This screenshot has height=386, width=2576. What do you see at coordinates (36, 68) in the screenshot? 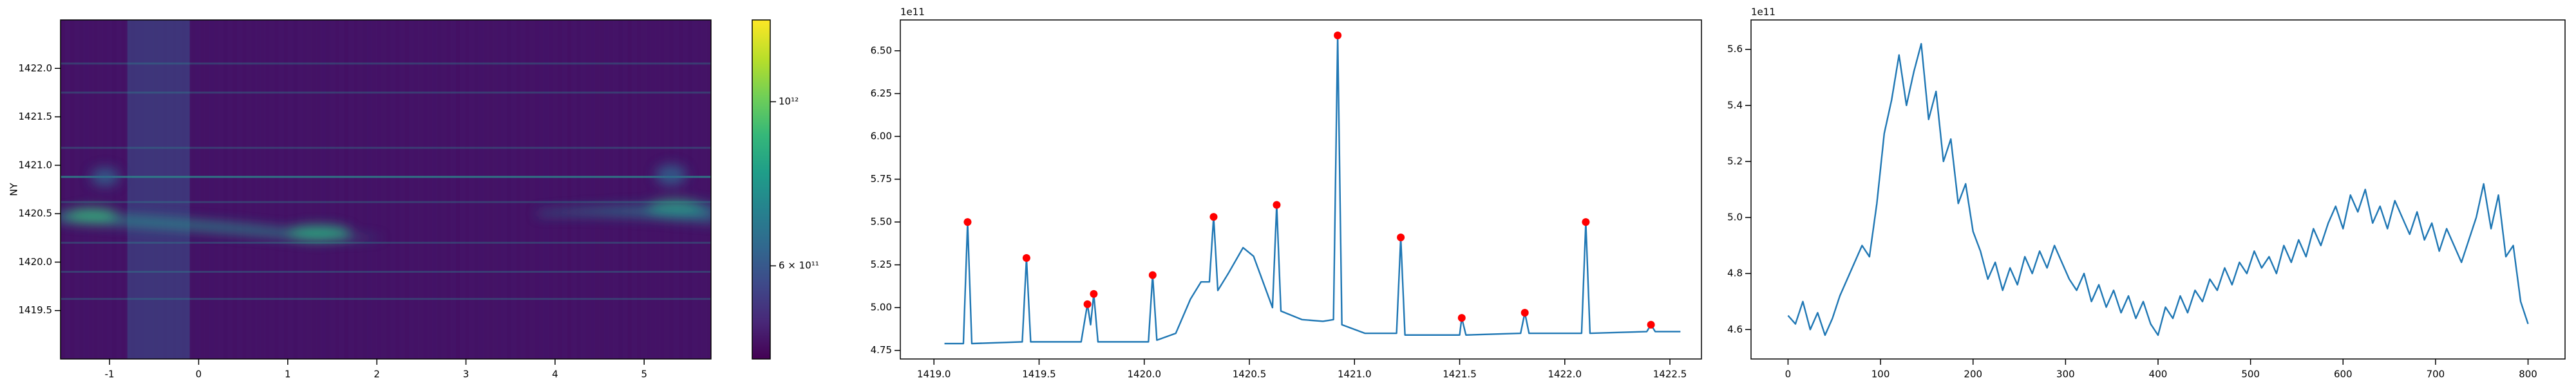
I see `y-tick-label: 1422.0` at bounding box center [36, 68].